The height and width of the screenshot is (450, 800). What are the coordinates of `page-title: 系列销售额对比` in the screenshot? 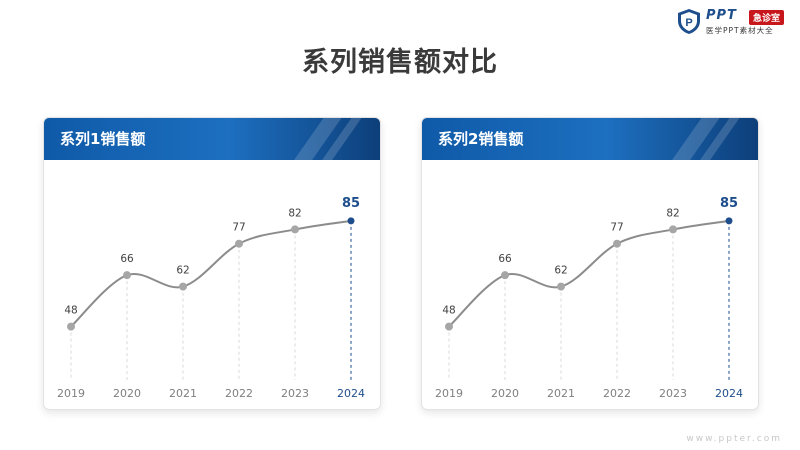 It's located at (400, 62).